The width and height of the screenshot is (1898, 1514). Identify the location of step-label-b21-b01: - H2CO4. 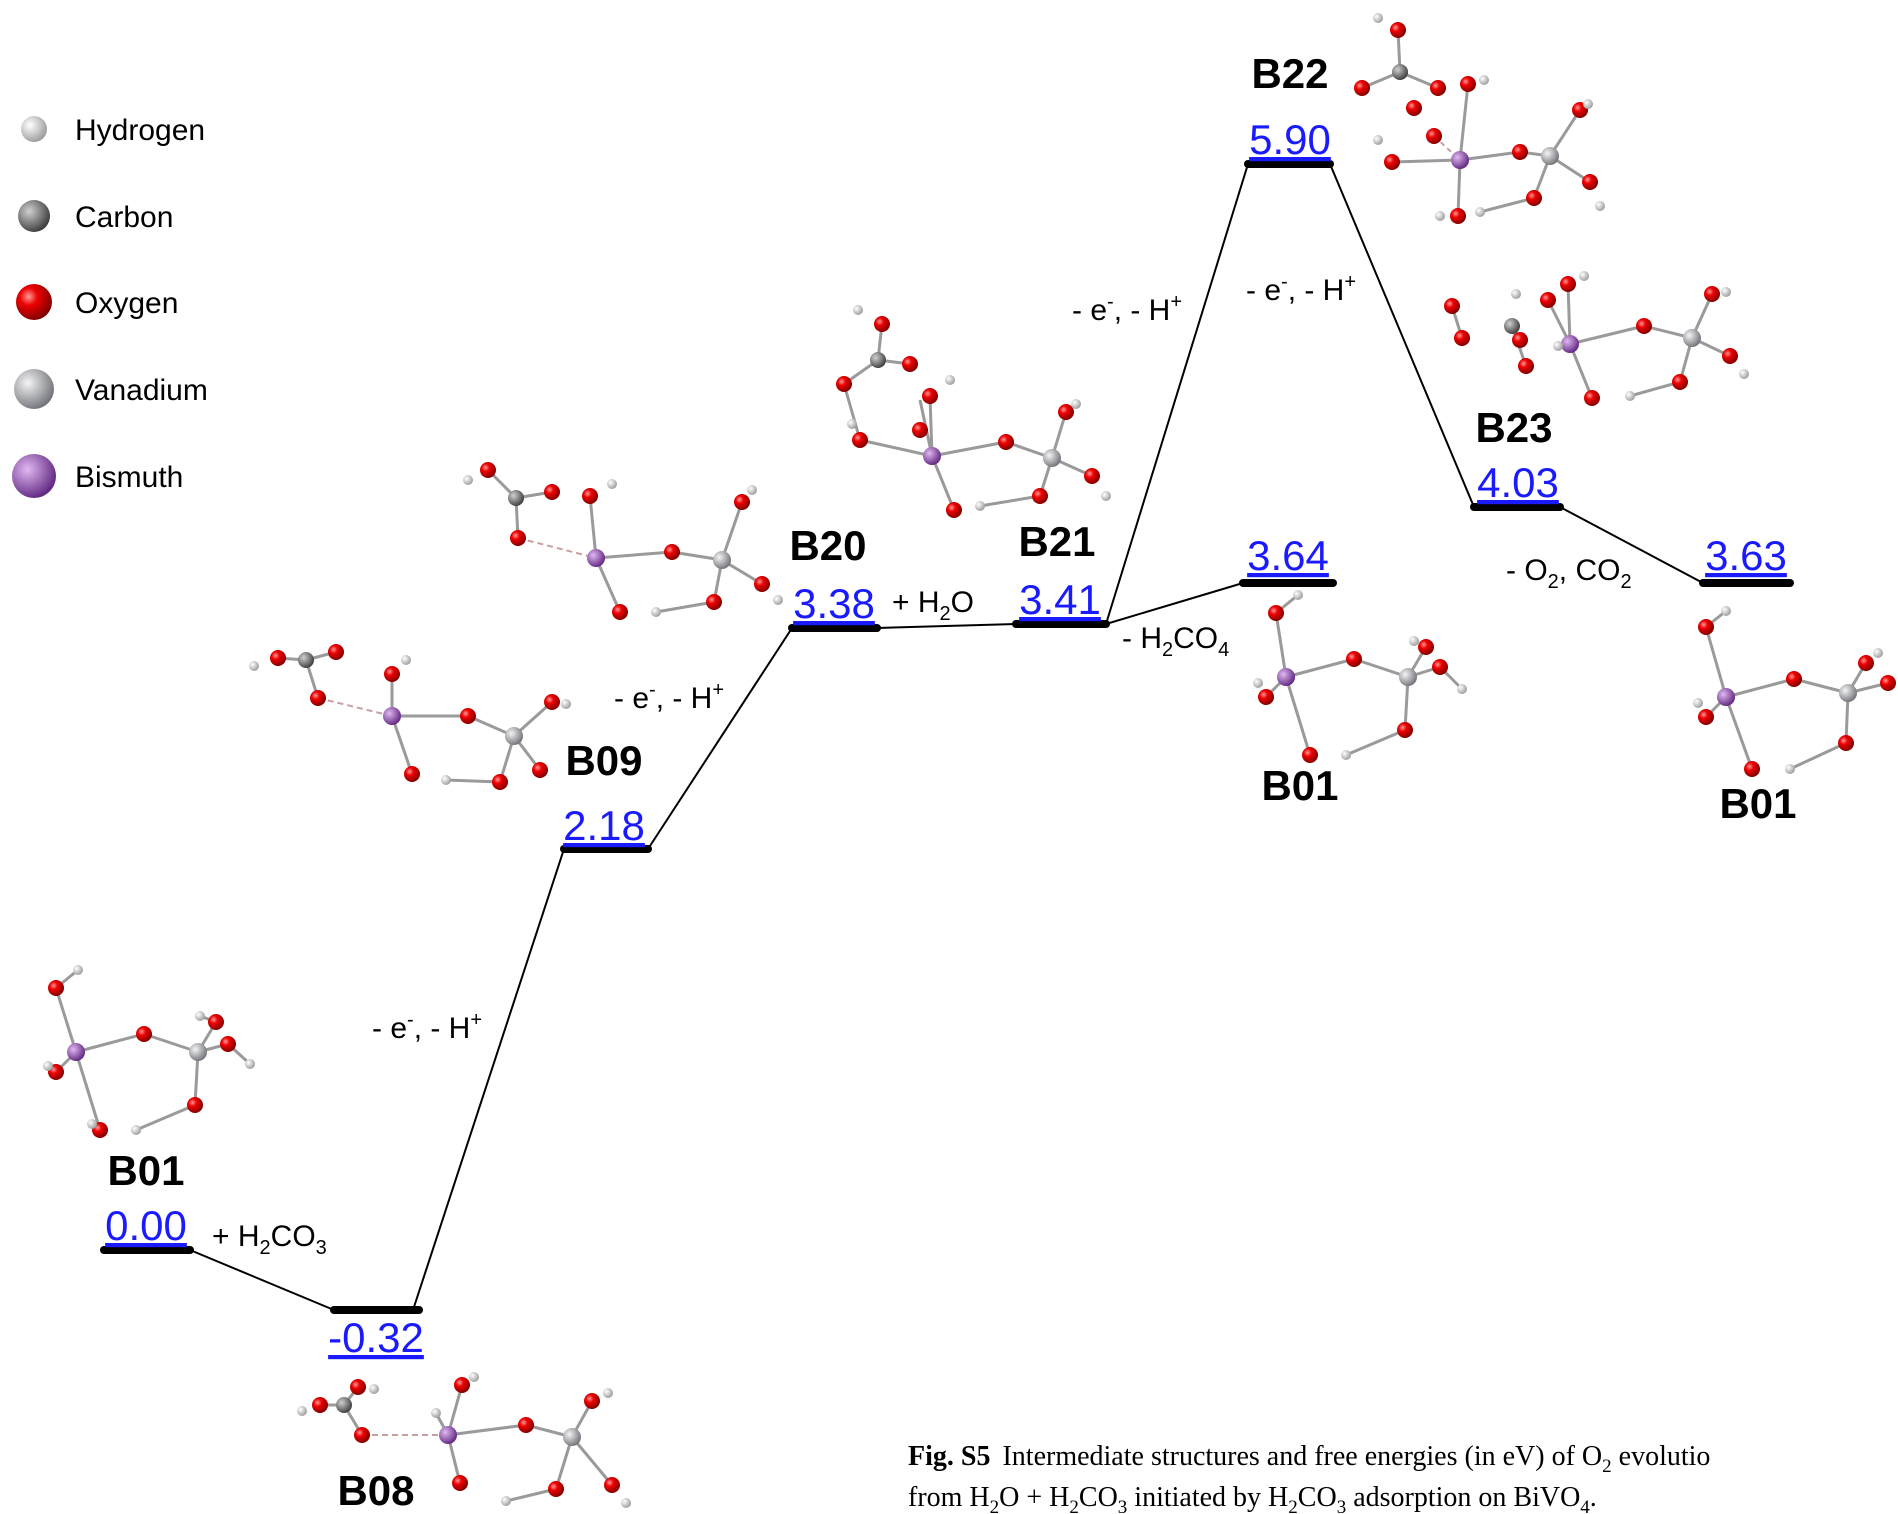
(1175, 641).